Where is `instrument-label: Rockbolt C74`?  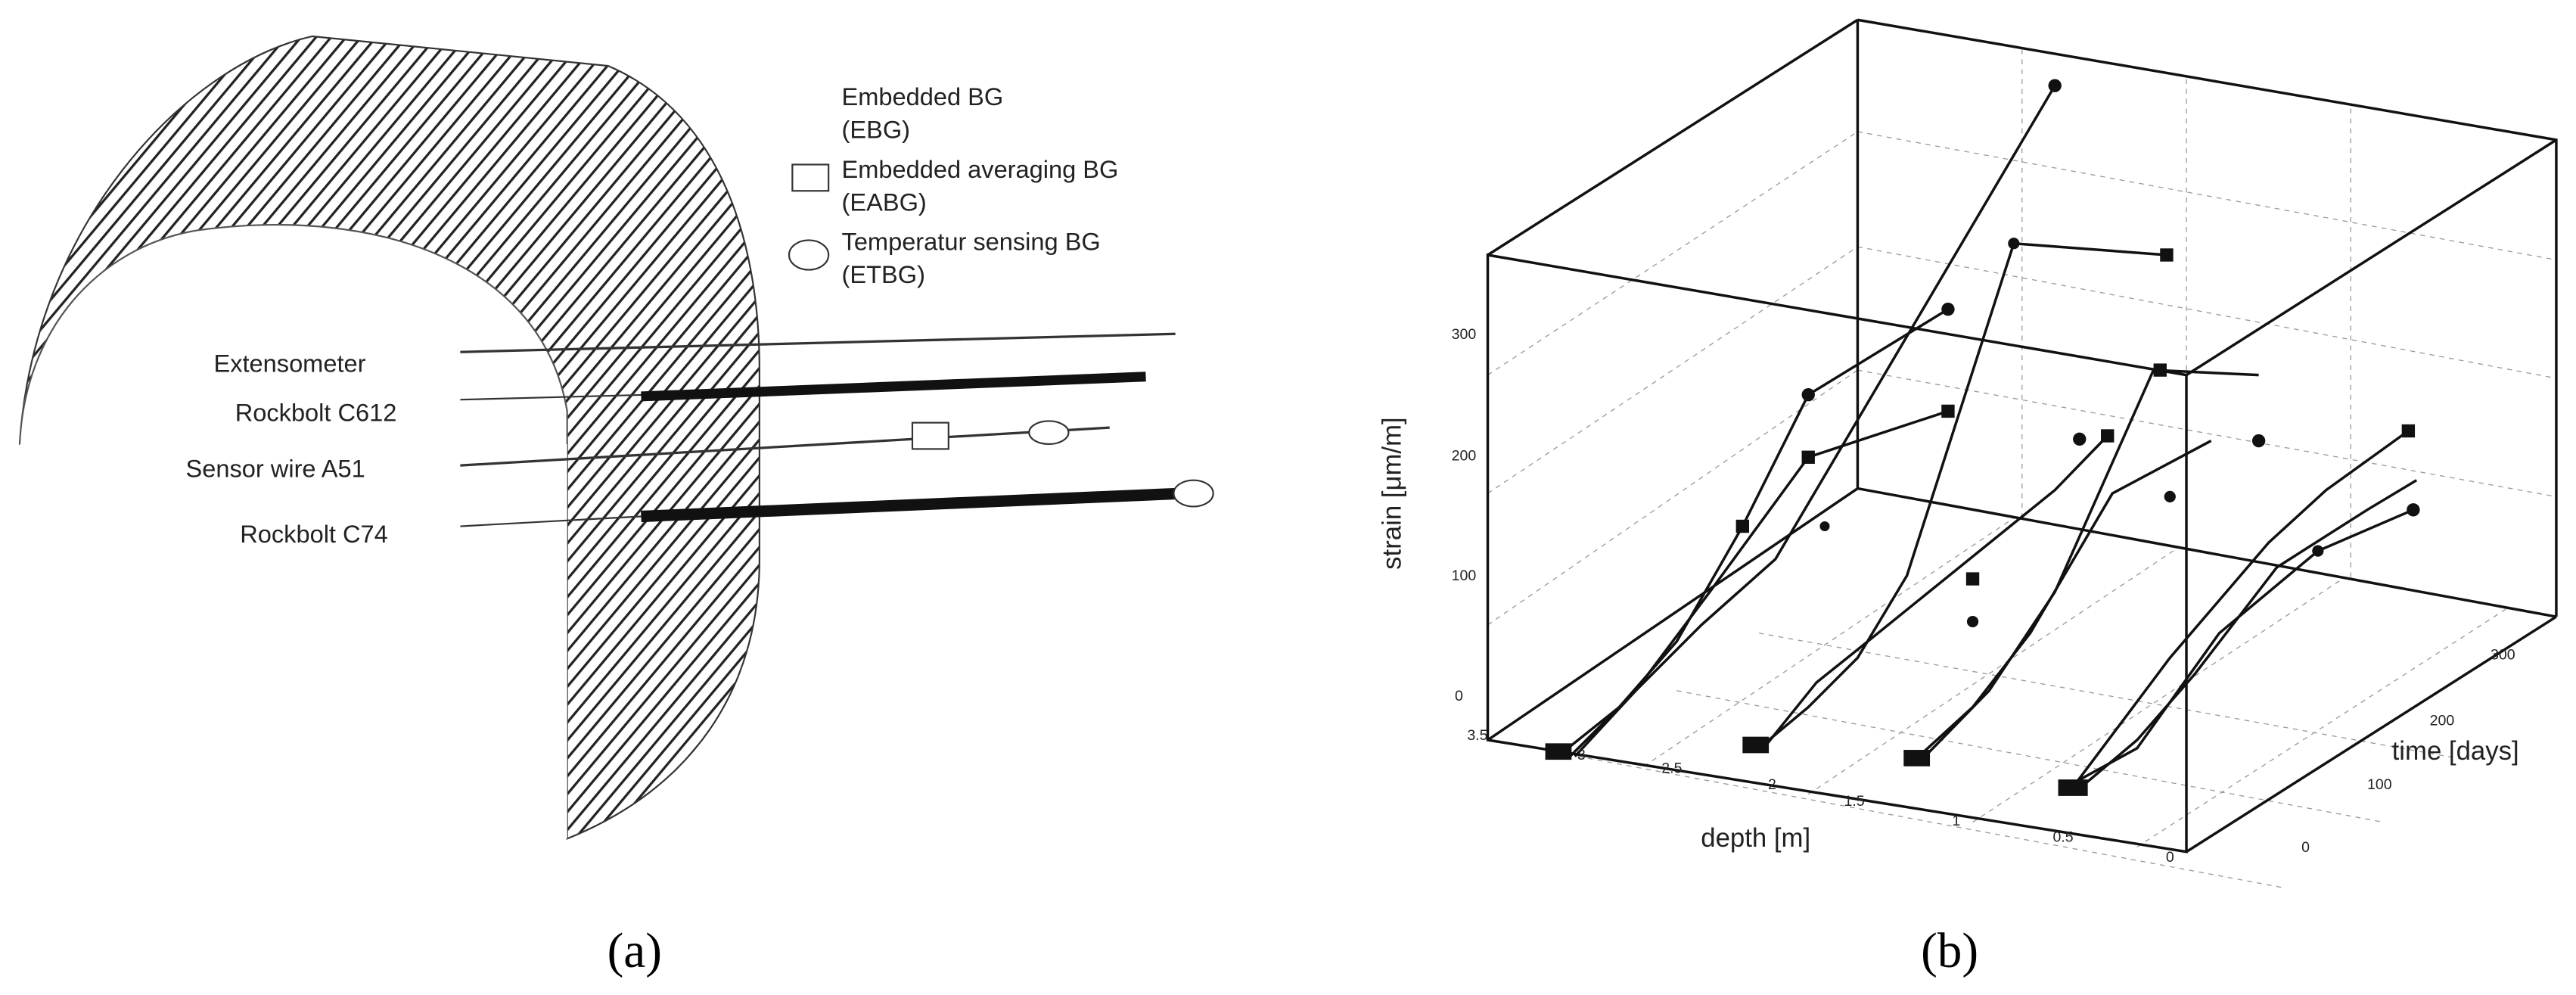 instrument-label: Rockbolt C74 is located at coordinates (314, 534).